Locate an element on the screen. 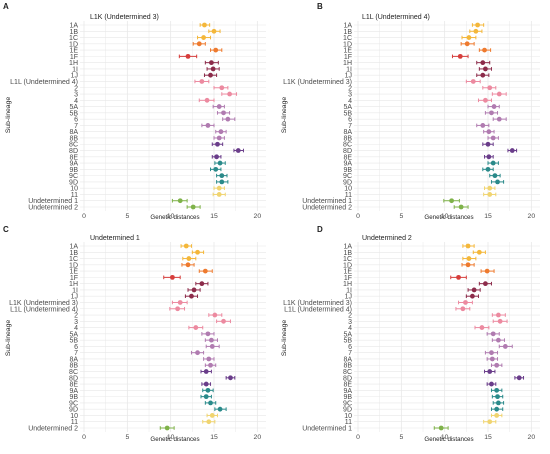  category-label: 1F is located at coordinates (74, 57).